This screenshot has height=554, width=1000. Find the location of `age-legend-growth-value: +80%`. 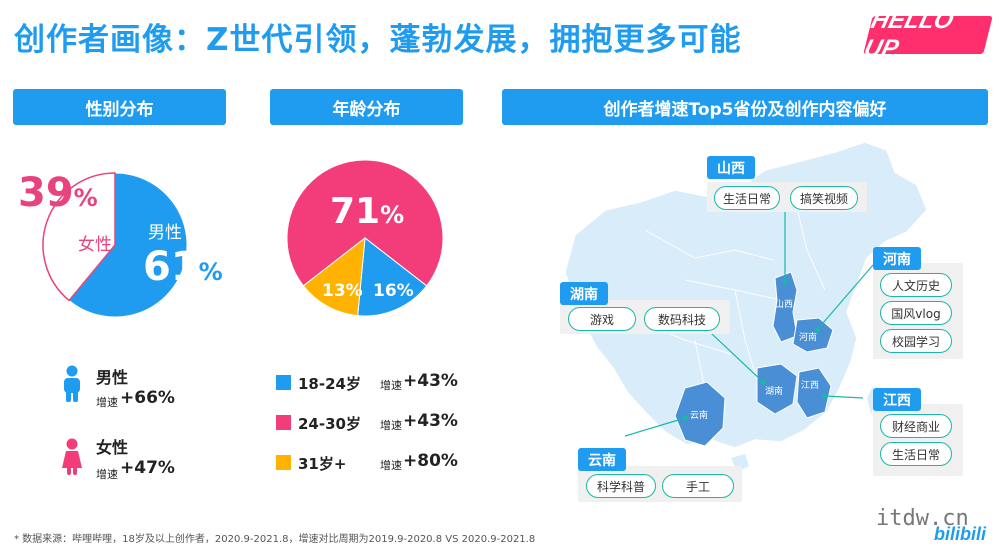

age-legend-growth-value: +80% is located at coordinates (430, 461).